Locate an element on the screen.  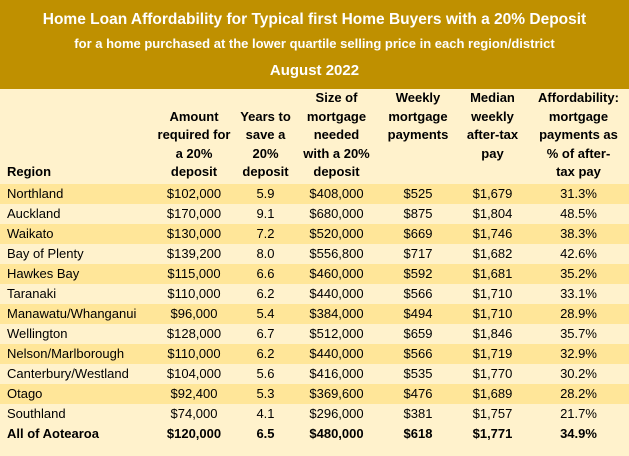
cell-years-to-save: 8.0 is located at coordinates (265, 253).